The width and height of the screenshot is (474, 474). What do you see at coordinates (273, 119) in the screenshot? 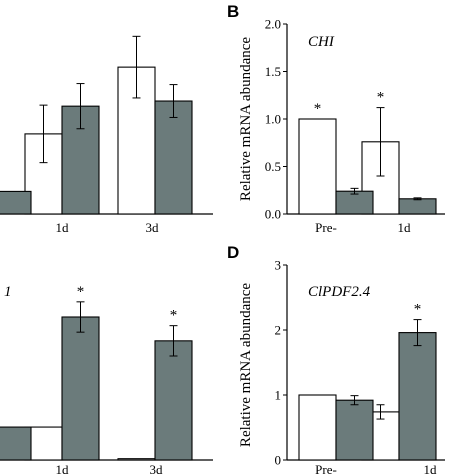
I see `y-tick-label: 1.0` at bounding box center [273, 119].